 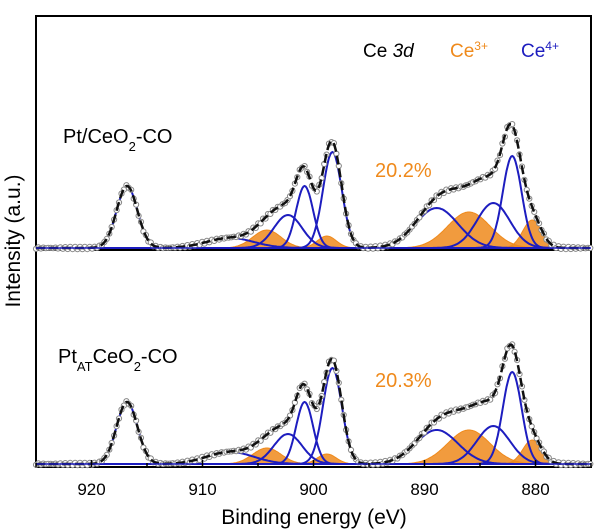 What do you see at coordinates (117, 140) in the screenshot?
I see `panel-label-top: Pt/CeO2-CO` at bounding box center [117, 140].